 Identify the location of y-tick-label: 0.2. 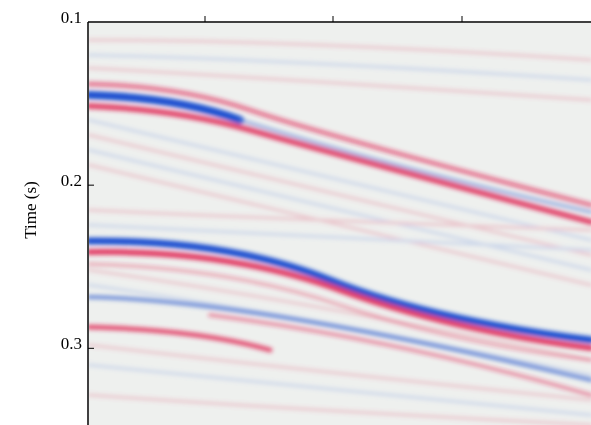
(71, 180).